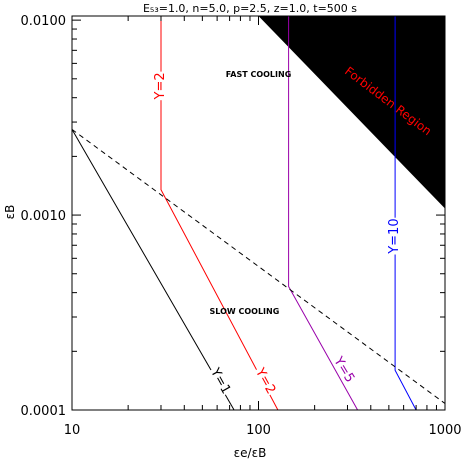 This screenshot has width=463, height=463. I want to click on chart-title: E₅₃=1.0, n=5.0, p=2.5, z=1.0, t=500 s, so click(250, 8).